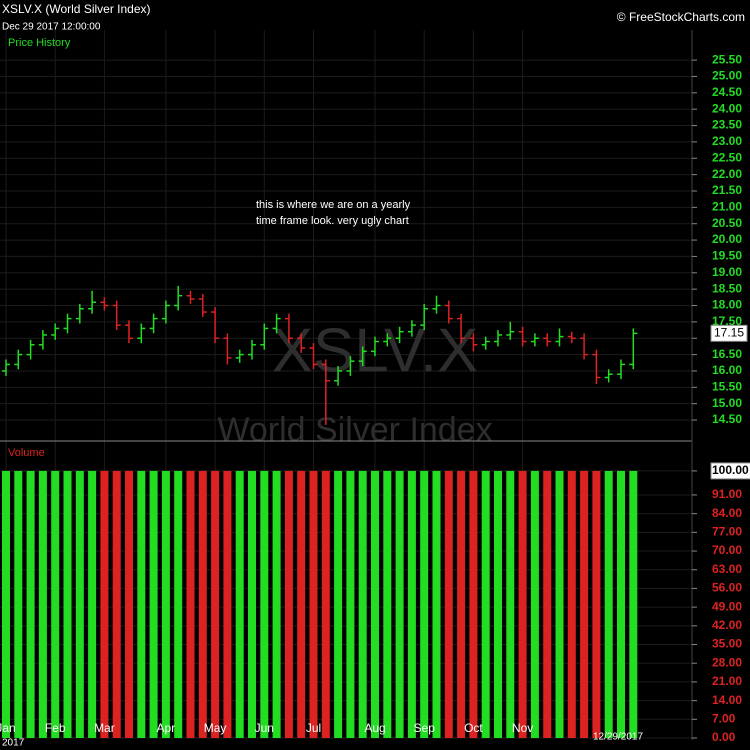 Image resolution: width=750 pixels, height=750 pixels. What do you see at coordinates (727, 606) in the screenshot?
I see `y2-tick-label: 49.00` at bounding box center [727, 606].